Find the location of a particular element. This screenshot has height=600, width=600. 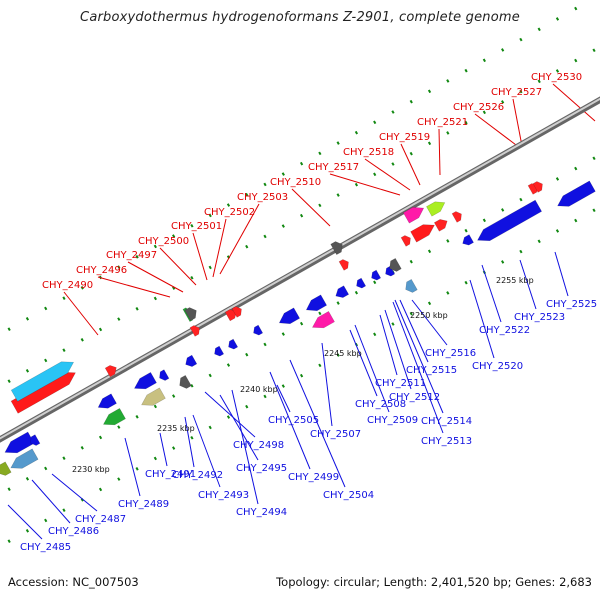

gene-feature-22-shape is located at coordinates (164, 375).